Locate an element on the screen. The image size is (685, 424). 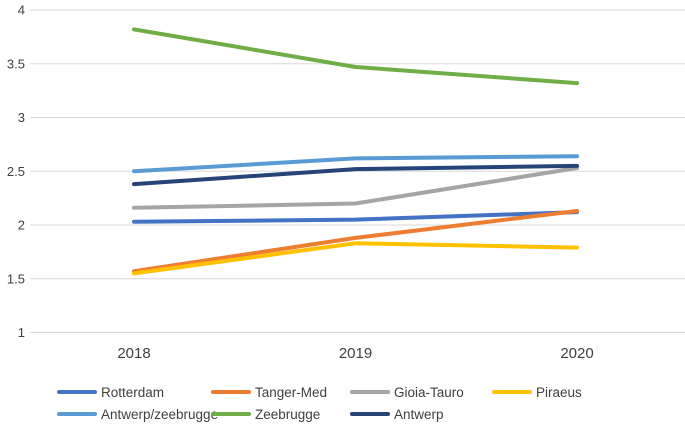
legend-label: Rotterdam is located at coordinates (133, 392).